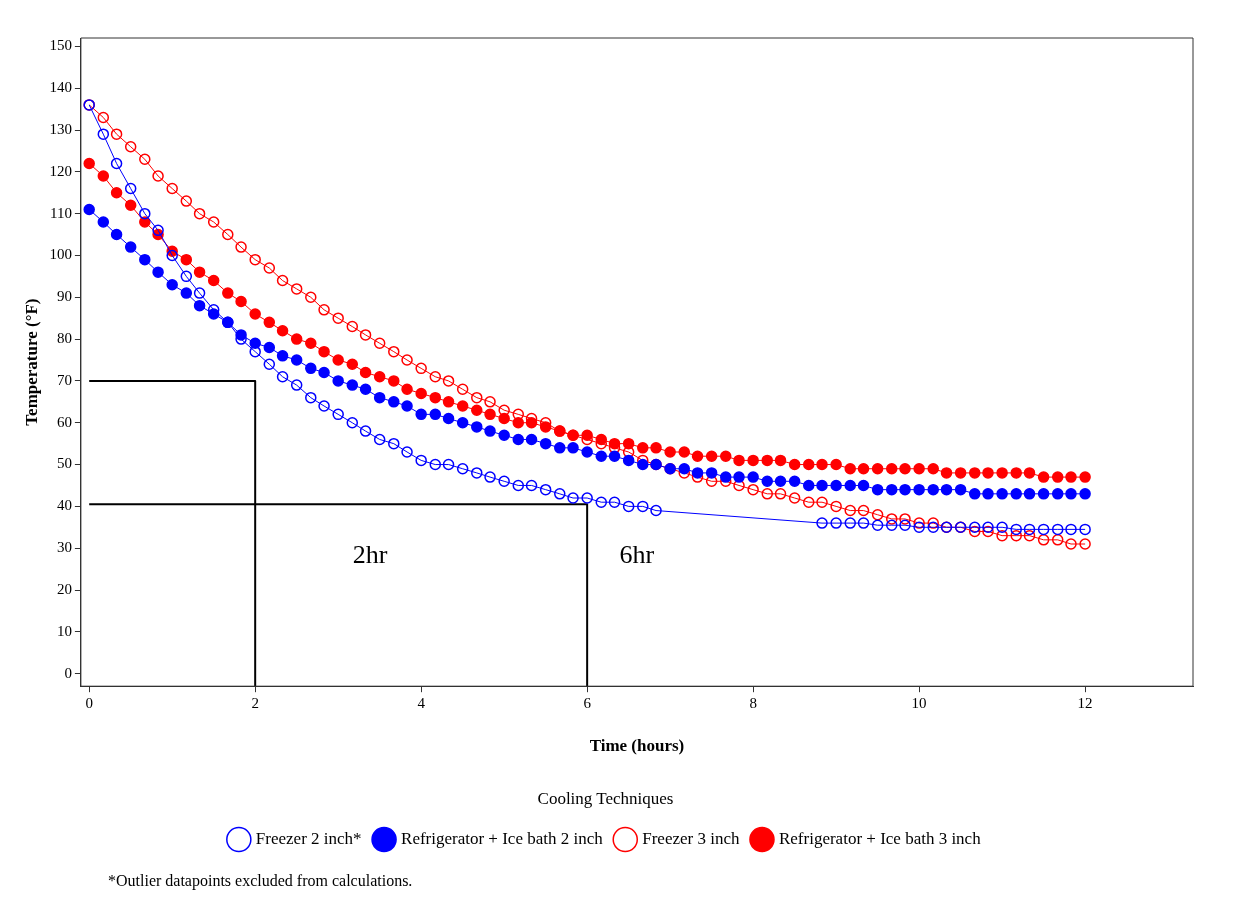 This screenshot has width=1253, height=914. Describe the element at coordinates (691, 838) in the screenshot. I see `legend-label: Freezer 3 inch` at that location.